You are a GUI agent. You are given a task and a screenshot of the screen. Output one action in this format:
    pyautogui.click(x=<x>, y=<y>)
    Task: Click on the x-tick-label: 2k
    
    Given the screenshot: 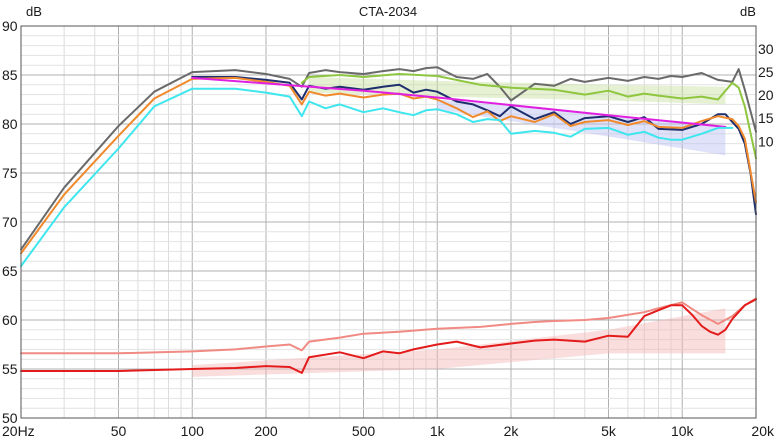 What is the action you would take?
    pyautogui.click(x=512, y=431)
    